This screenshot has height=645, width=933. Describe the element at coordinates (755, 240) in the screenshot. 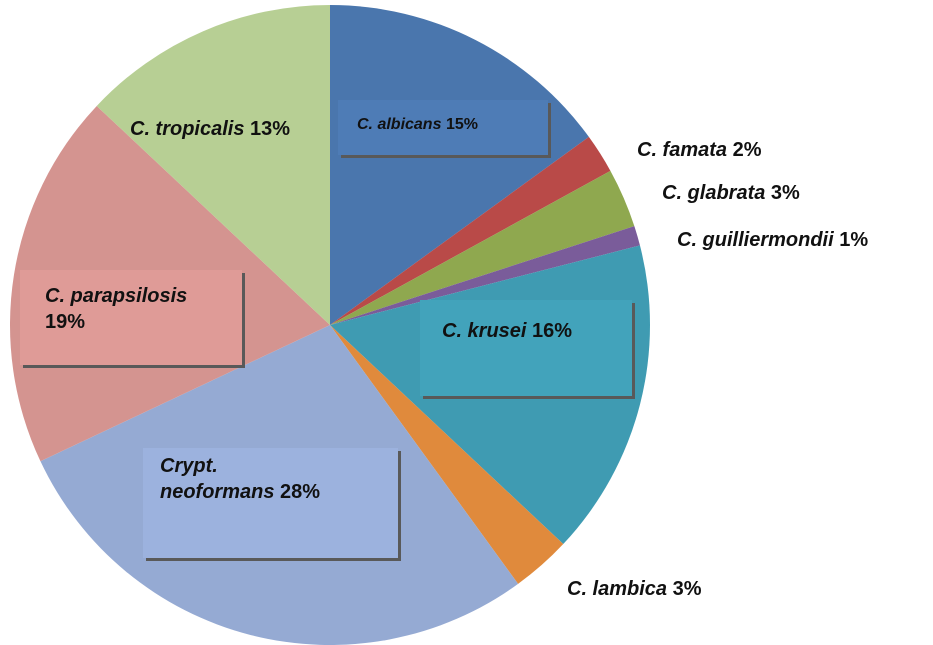

I see `category-label: C. guilliermondii` at that location.